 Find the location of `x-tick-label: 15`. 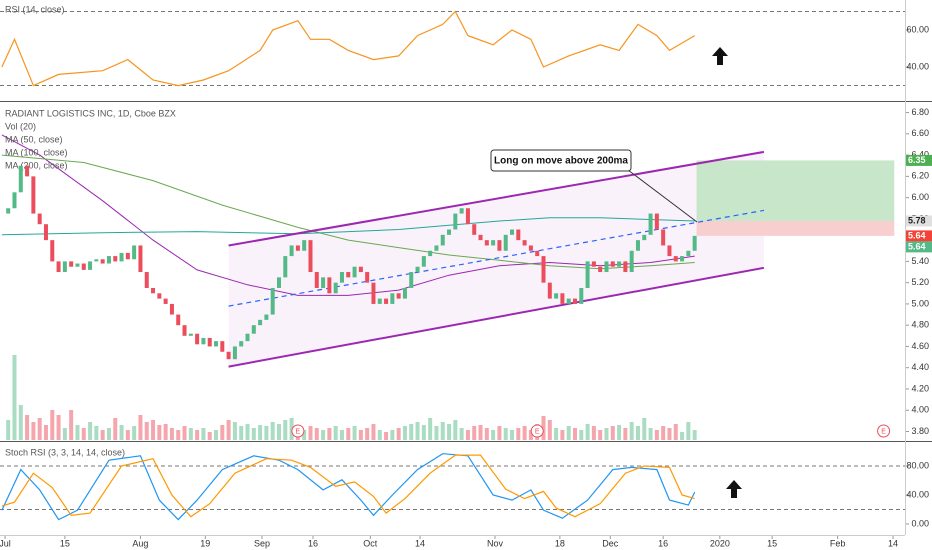

x-tick-label: 15 is located at coordinates (772, 543).